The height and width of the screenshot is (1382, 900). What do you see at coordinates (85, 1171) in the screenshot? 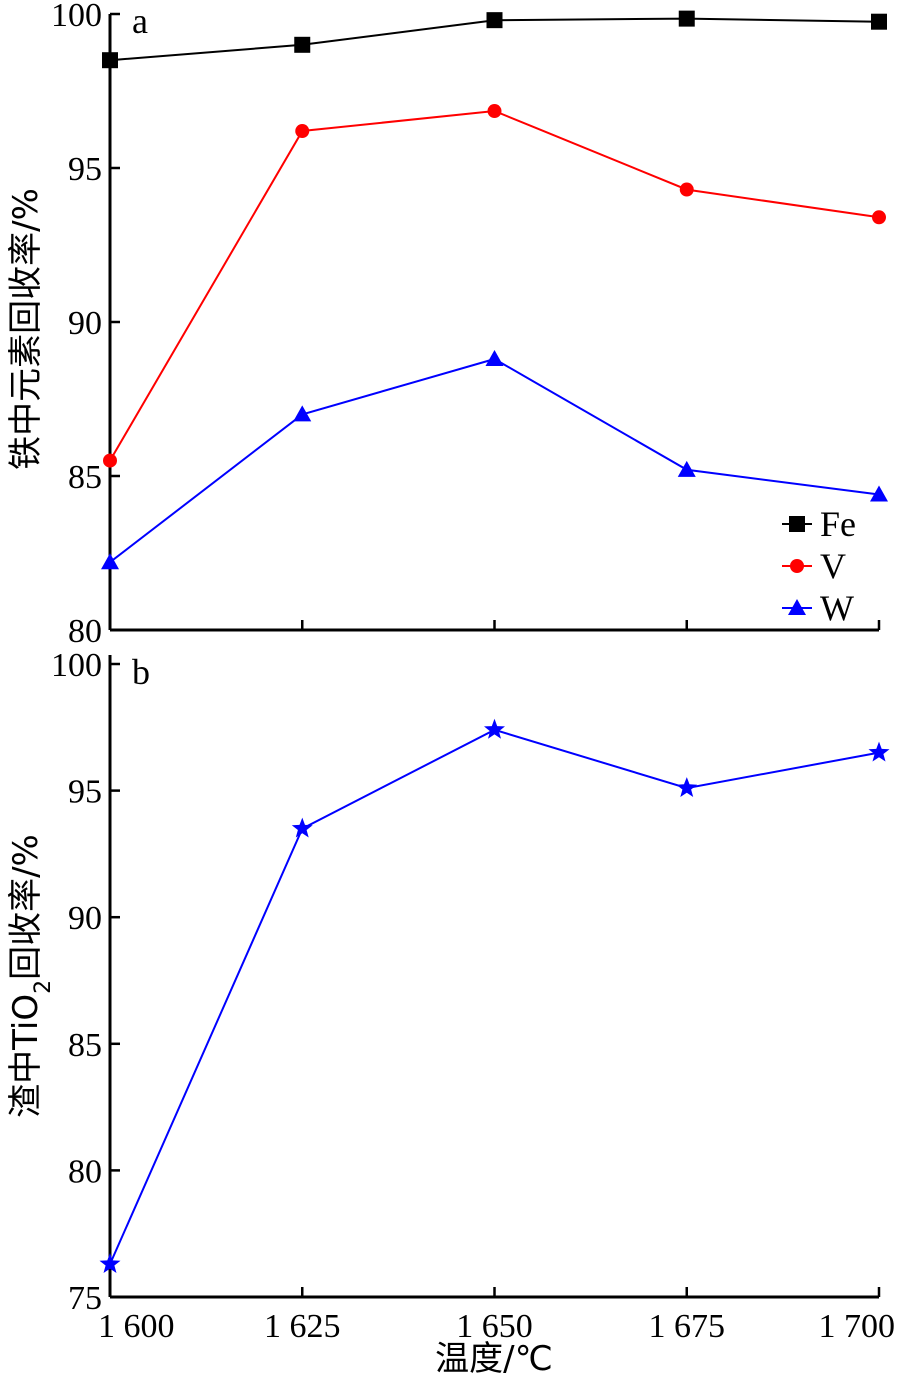
I see `panel-b-y-tick-label: 80` at bounding box center [85, 1171].